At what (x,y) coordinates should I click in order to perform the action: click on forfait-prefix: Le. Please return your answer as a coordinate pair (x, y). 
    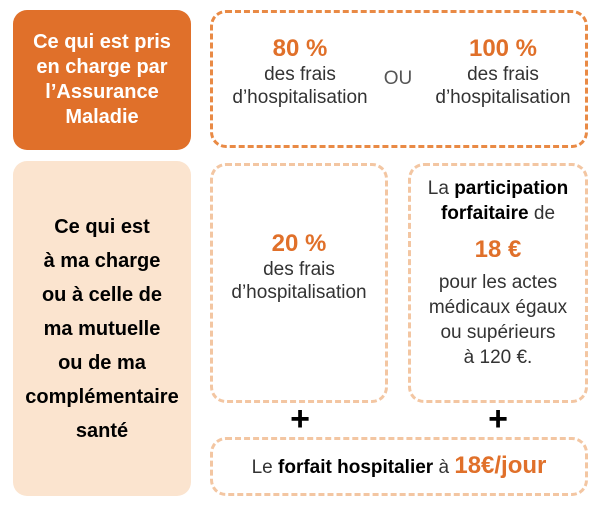
    Looking at the image, I should click on (262, 467).